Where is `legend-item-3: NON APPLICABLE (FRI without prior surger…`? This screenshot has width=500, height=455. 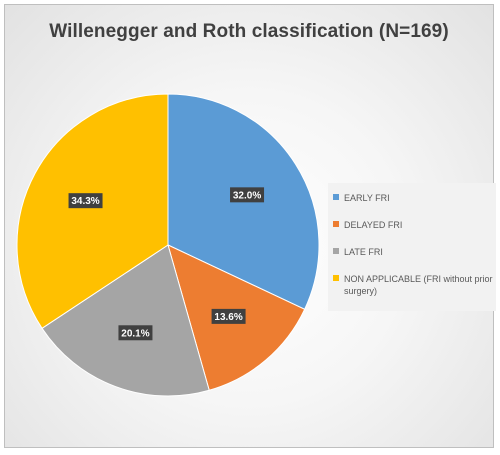 legend-item-3: NON APPLICABLE (FRI without prior surger… is located at coordinates (413, 285).